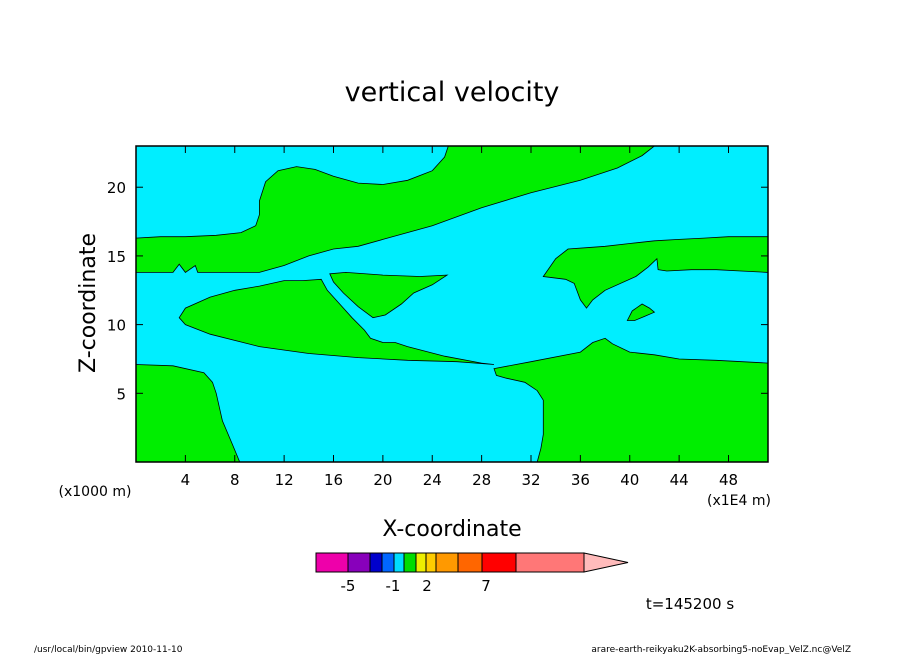  I want to click on colorbar-tick-labels: -5 -1 2 7, so click(416, 586).